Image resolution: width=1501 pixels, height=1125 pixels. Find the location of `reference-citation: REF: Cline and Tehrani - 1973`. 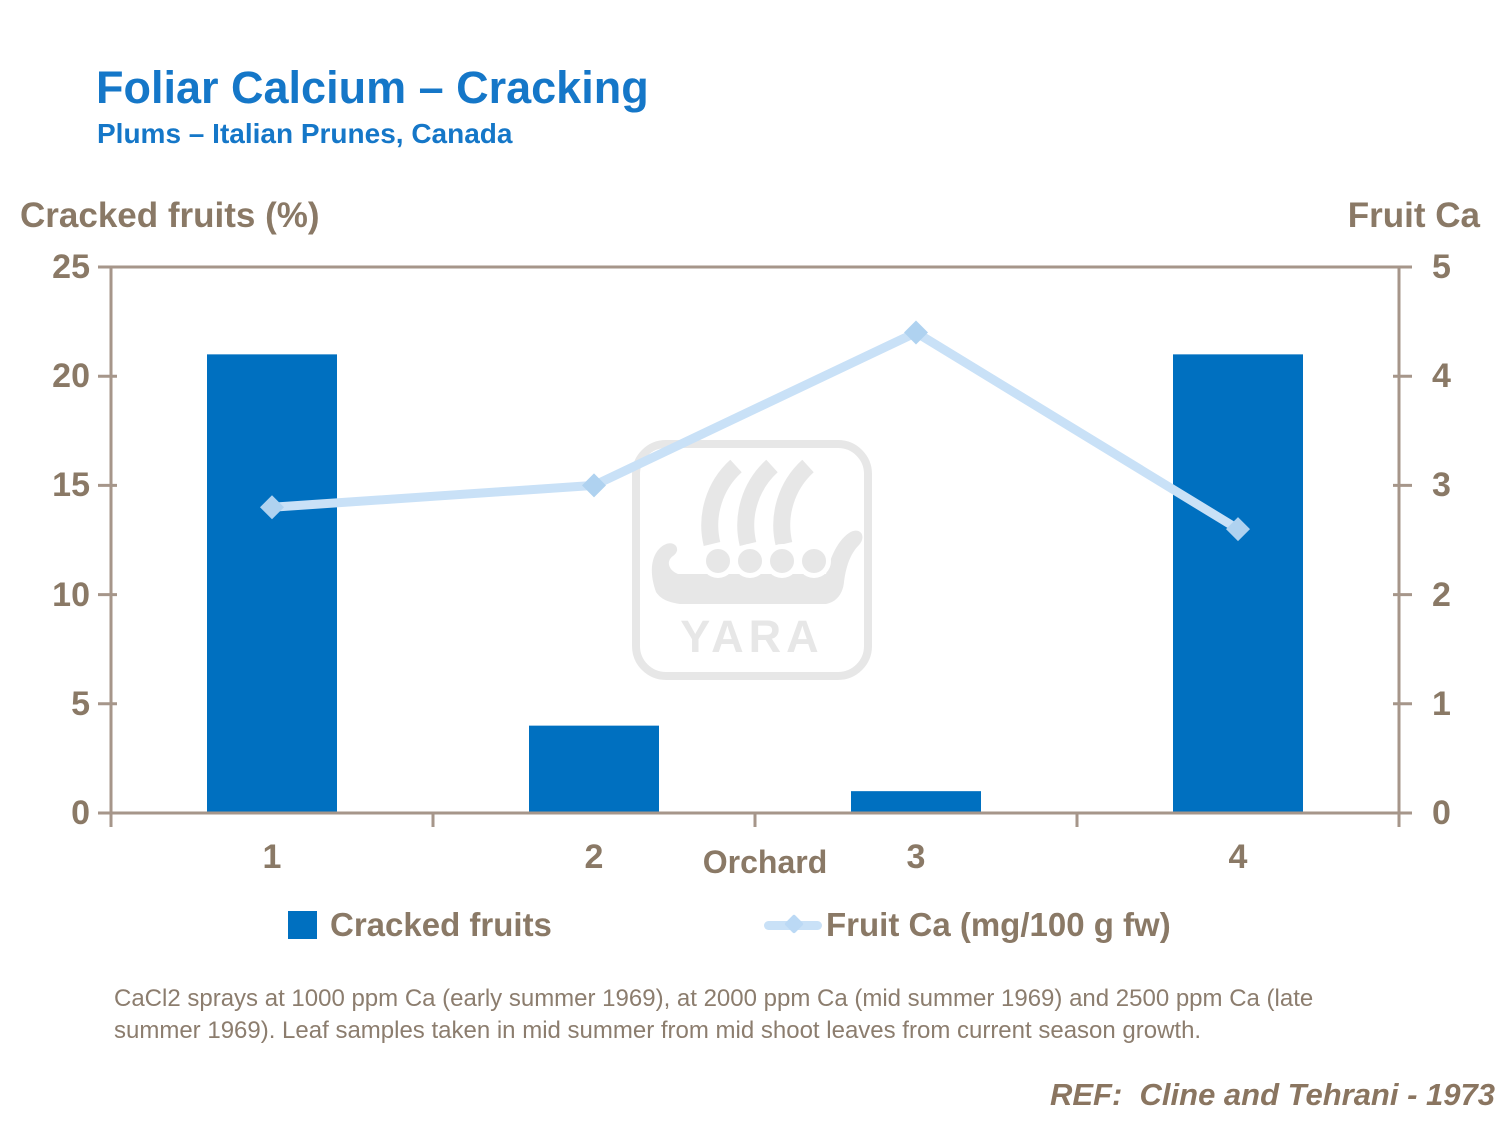

reference-citation: REF: Cline and Tehrani - 1973 is located at coordinates (1272, 1094).